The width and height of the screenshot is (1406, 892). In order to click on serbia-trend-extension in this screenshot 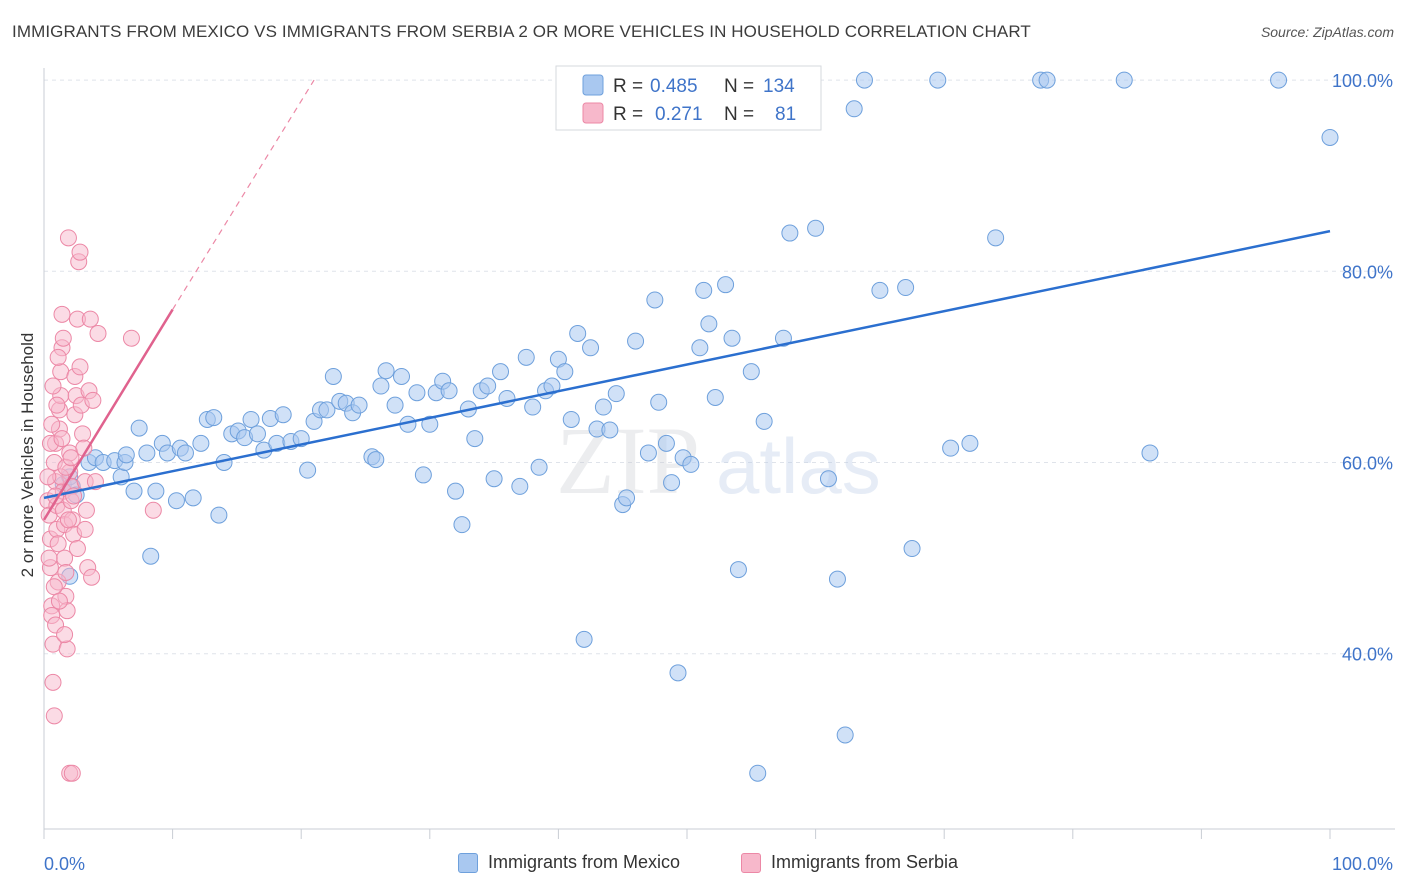, I will do `click(243, 194)`.